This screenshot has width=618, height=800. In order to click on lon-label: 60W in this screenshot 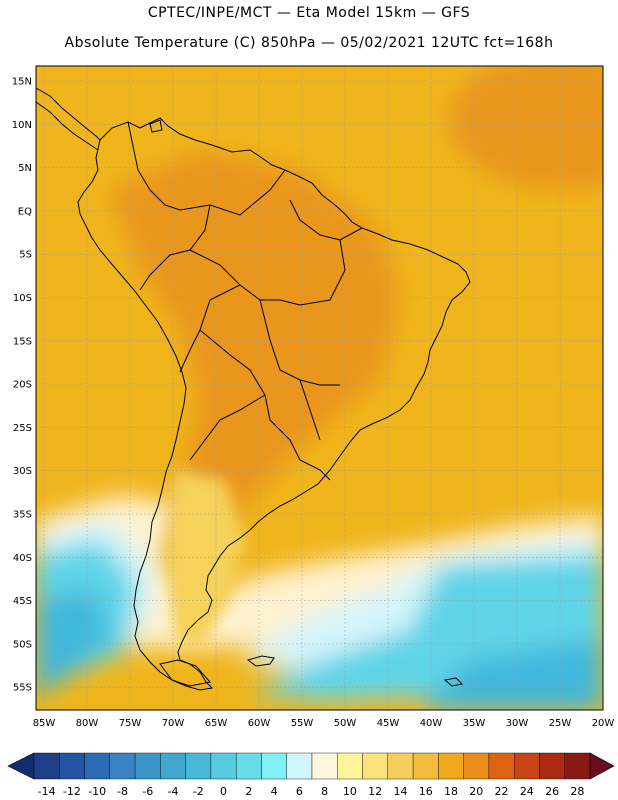, I will do `click(259, 723)`.